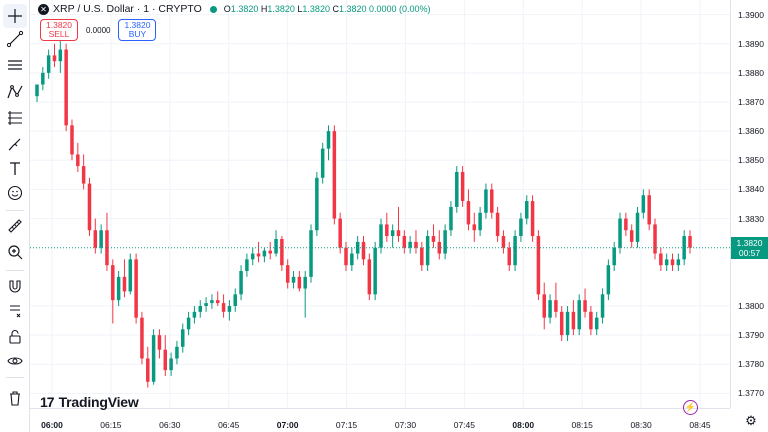 This screenshot has height=432, width=768. Describe the element at coordinates (751, 420) in the screenshot. I see `gear-icon: ⚙` at that location.